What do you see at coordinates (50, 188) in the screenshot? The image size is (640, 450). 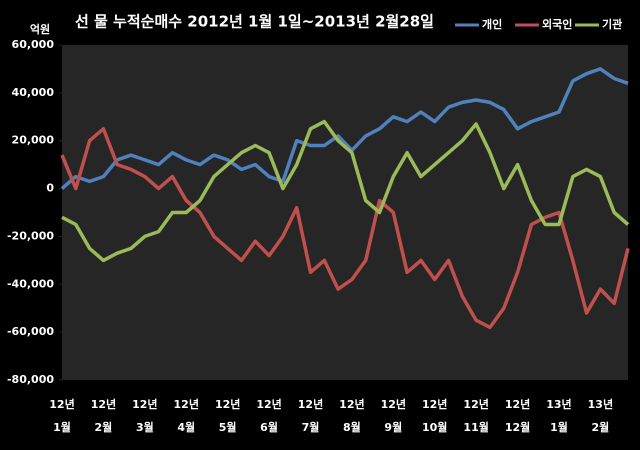 I see `y-tick-label: 0` at bounding box center [50, 188].